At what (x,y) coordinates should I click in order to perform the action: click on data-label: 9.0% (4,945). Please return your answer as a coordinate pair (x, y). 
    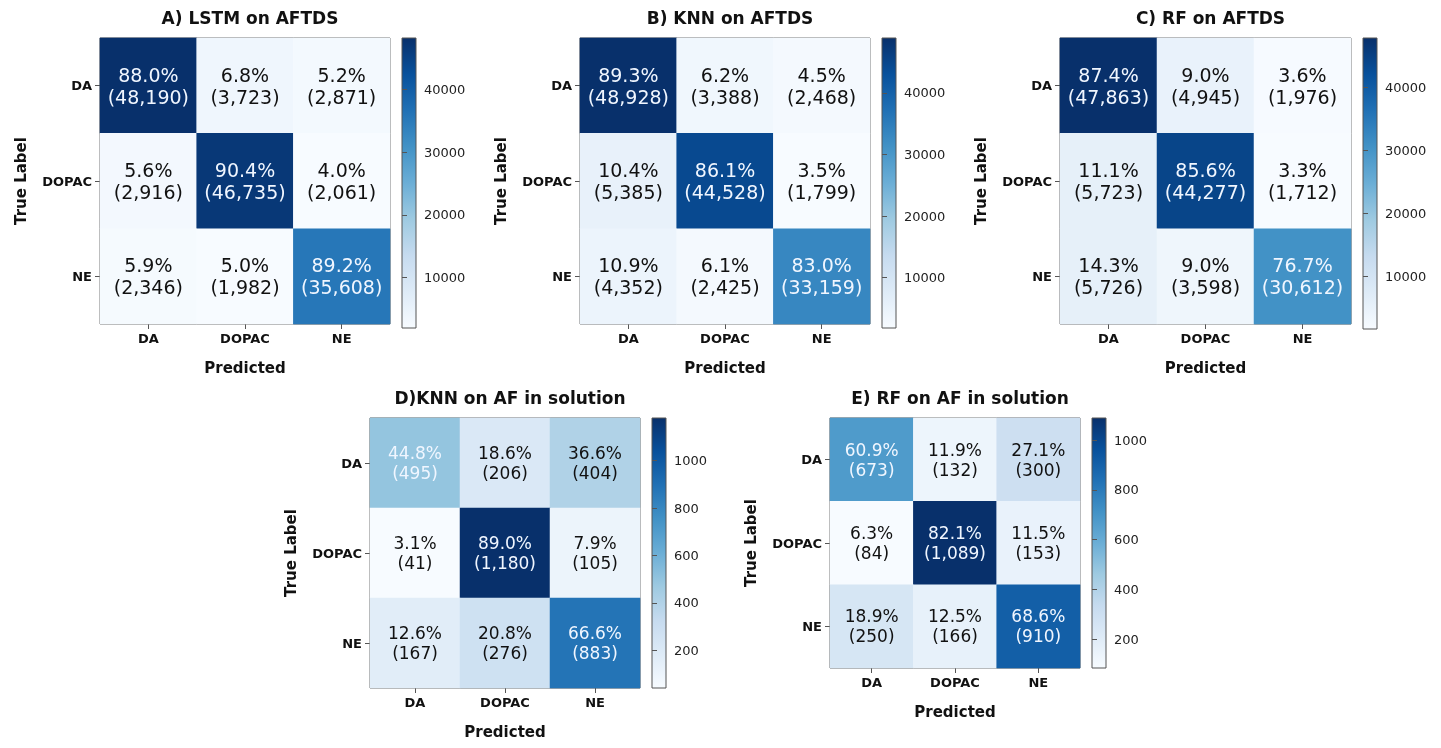
    Looking at the image, I should click on (1205, 85).